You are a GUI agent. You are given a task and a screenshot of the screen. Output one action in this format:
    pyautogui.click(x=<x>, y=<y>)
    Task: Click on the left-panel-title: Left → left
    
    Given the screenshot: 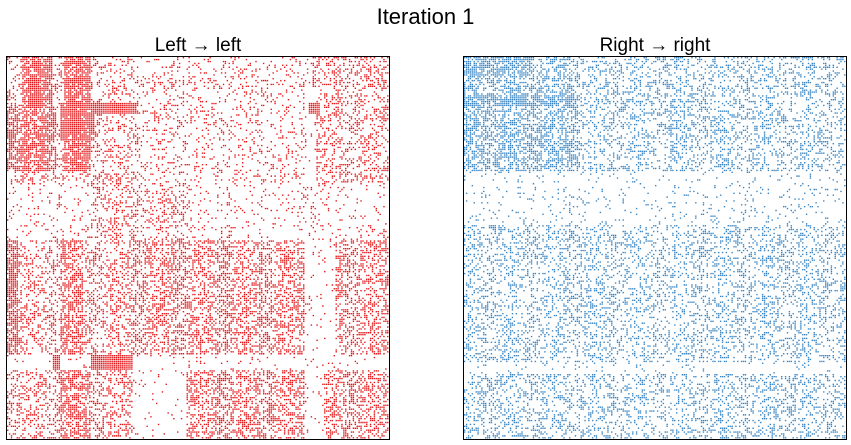 What is the action you would take?
    pyautogui.click(x=198, y=45)
    